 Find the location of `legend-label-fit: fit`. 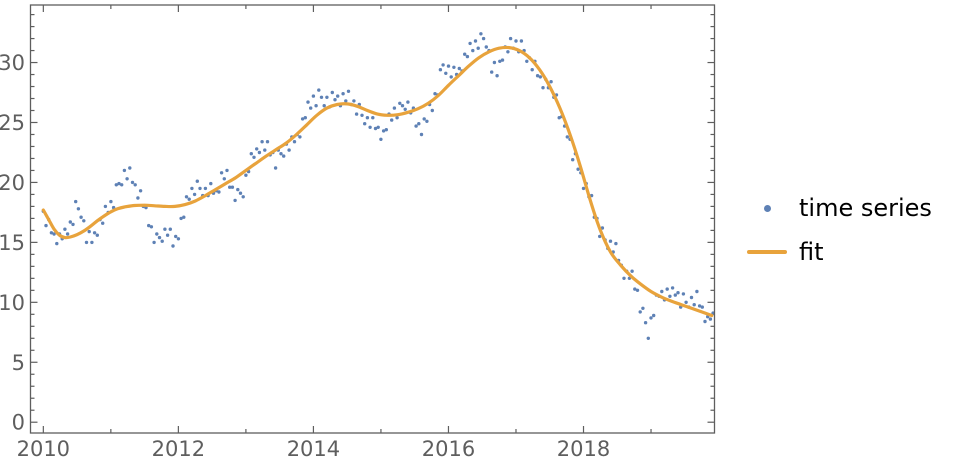

legend-label-fit: fit is located at coordinates (811, 252).